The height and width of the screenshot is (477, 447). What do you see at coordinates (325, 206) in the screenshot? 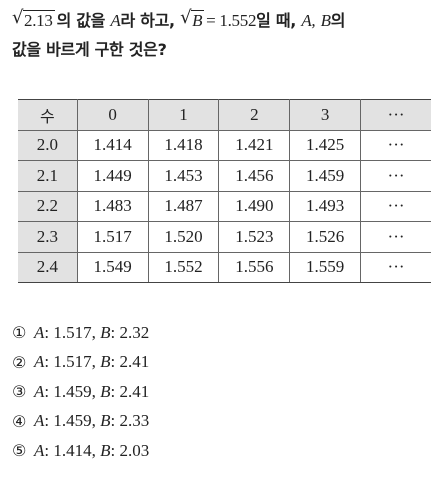
I see `table-cell: 1.493` at bounding box center [325, 206].